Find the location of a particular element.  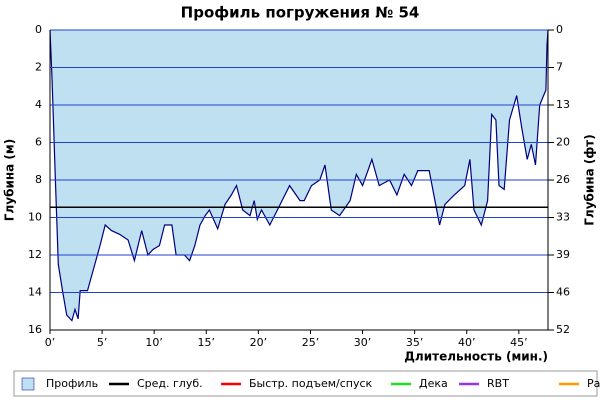

y-axis-label: Глубина (м) is located at coordinates (10, 180).